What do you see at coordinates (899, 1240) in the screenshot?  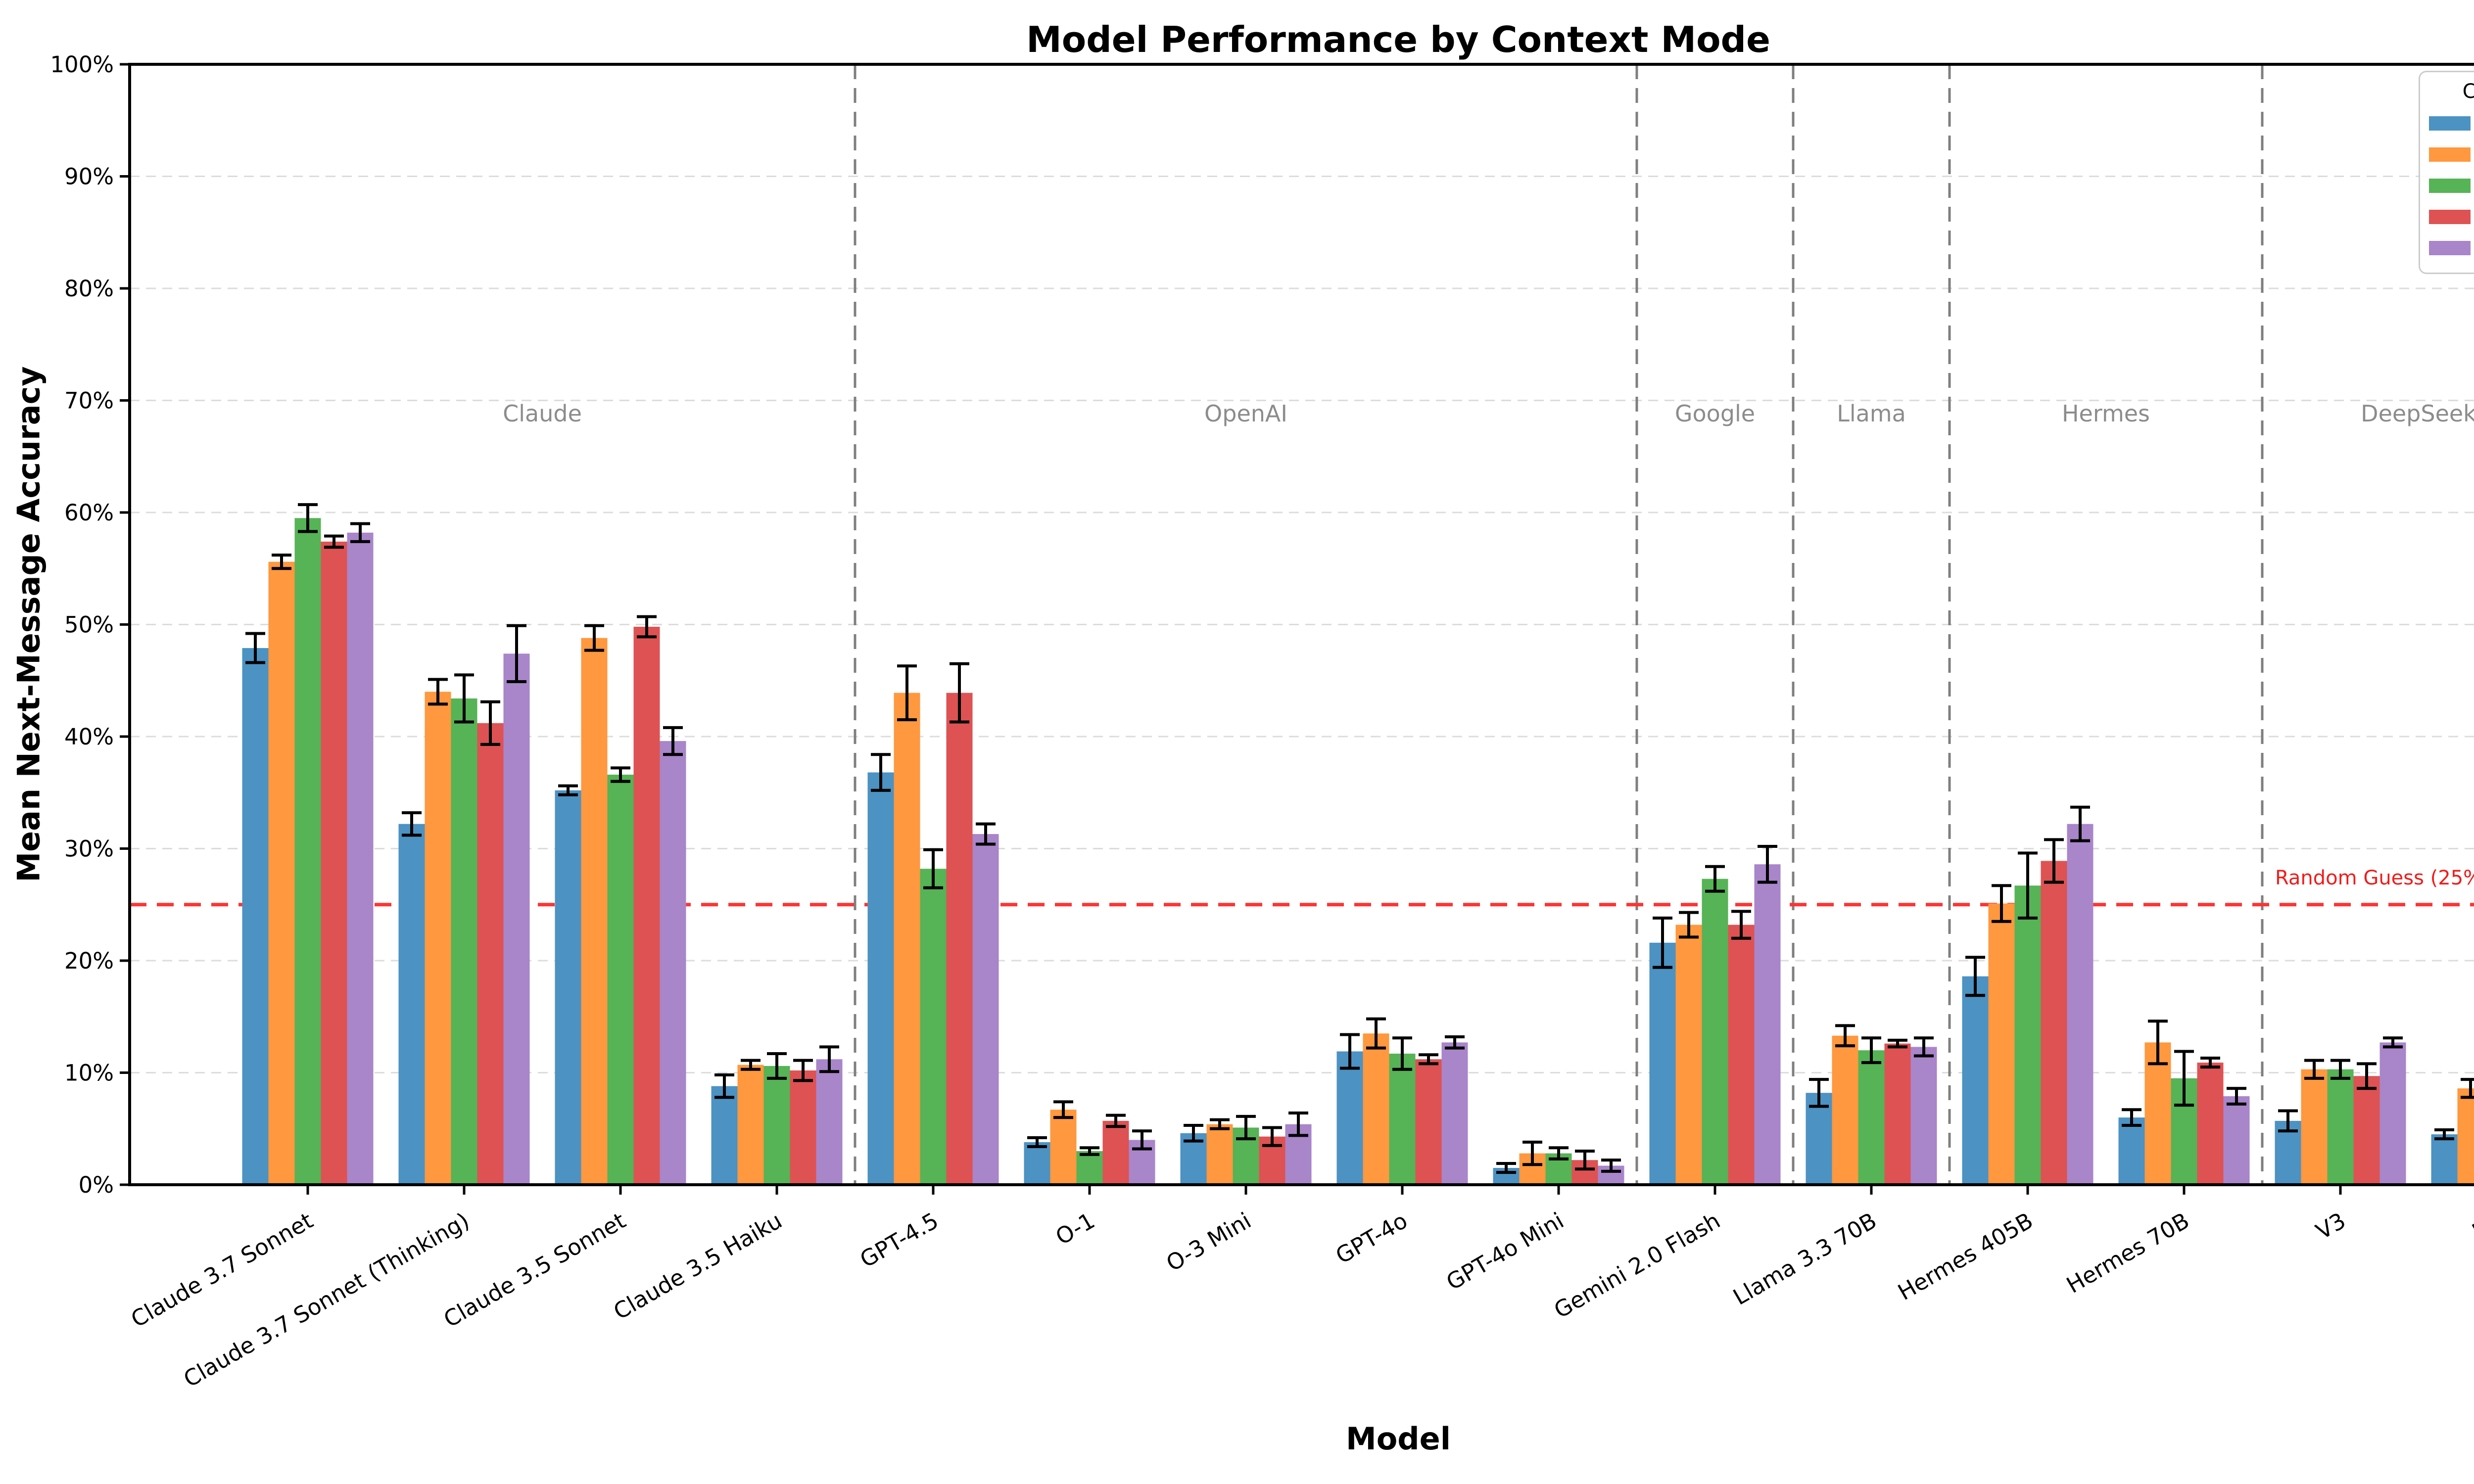 I see `x-tick-label-5: GPT-4.5` at bounding box center [899, 1240].